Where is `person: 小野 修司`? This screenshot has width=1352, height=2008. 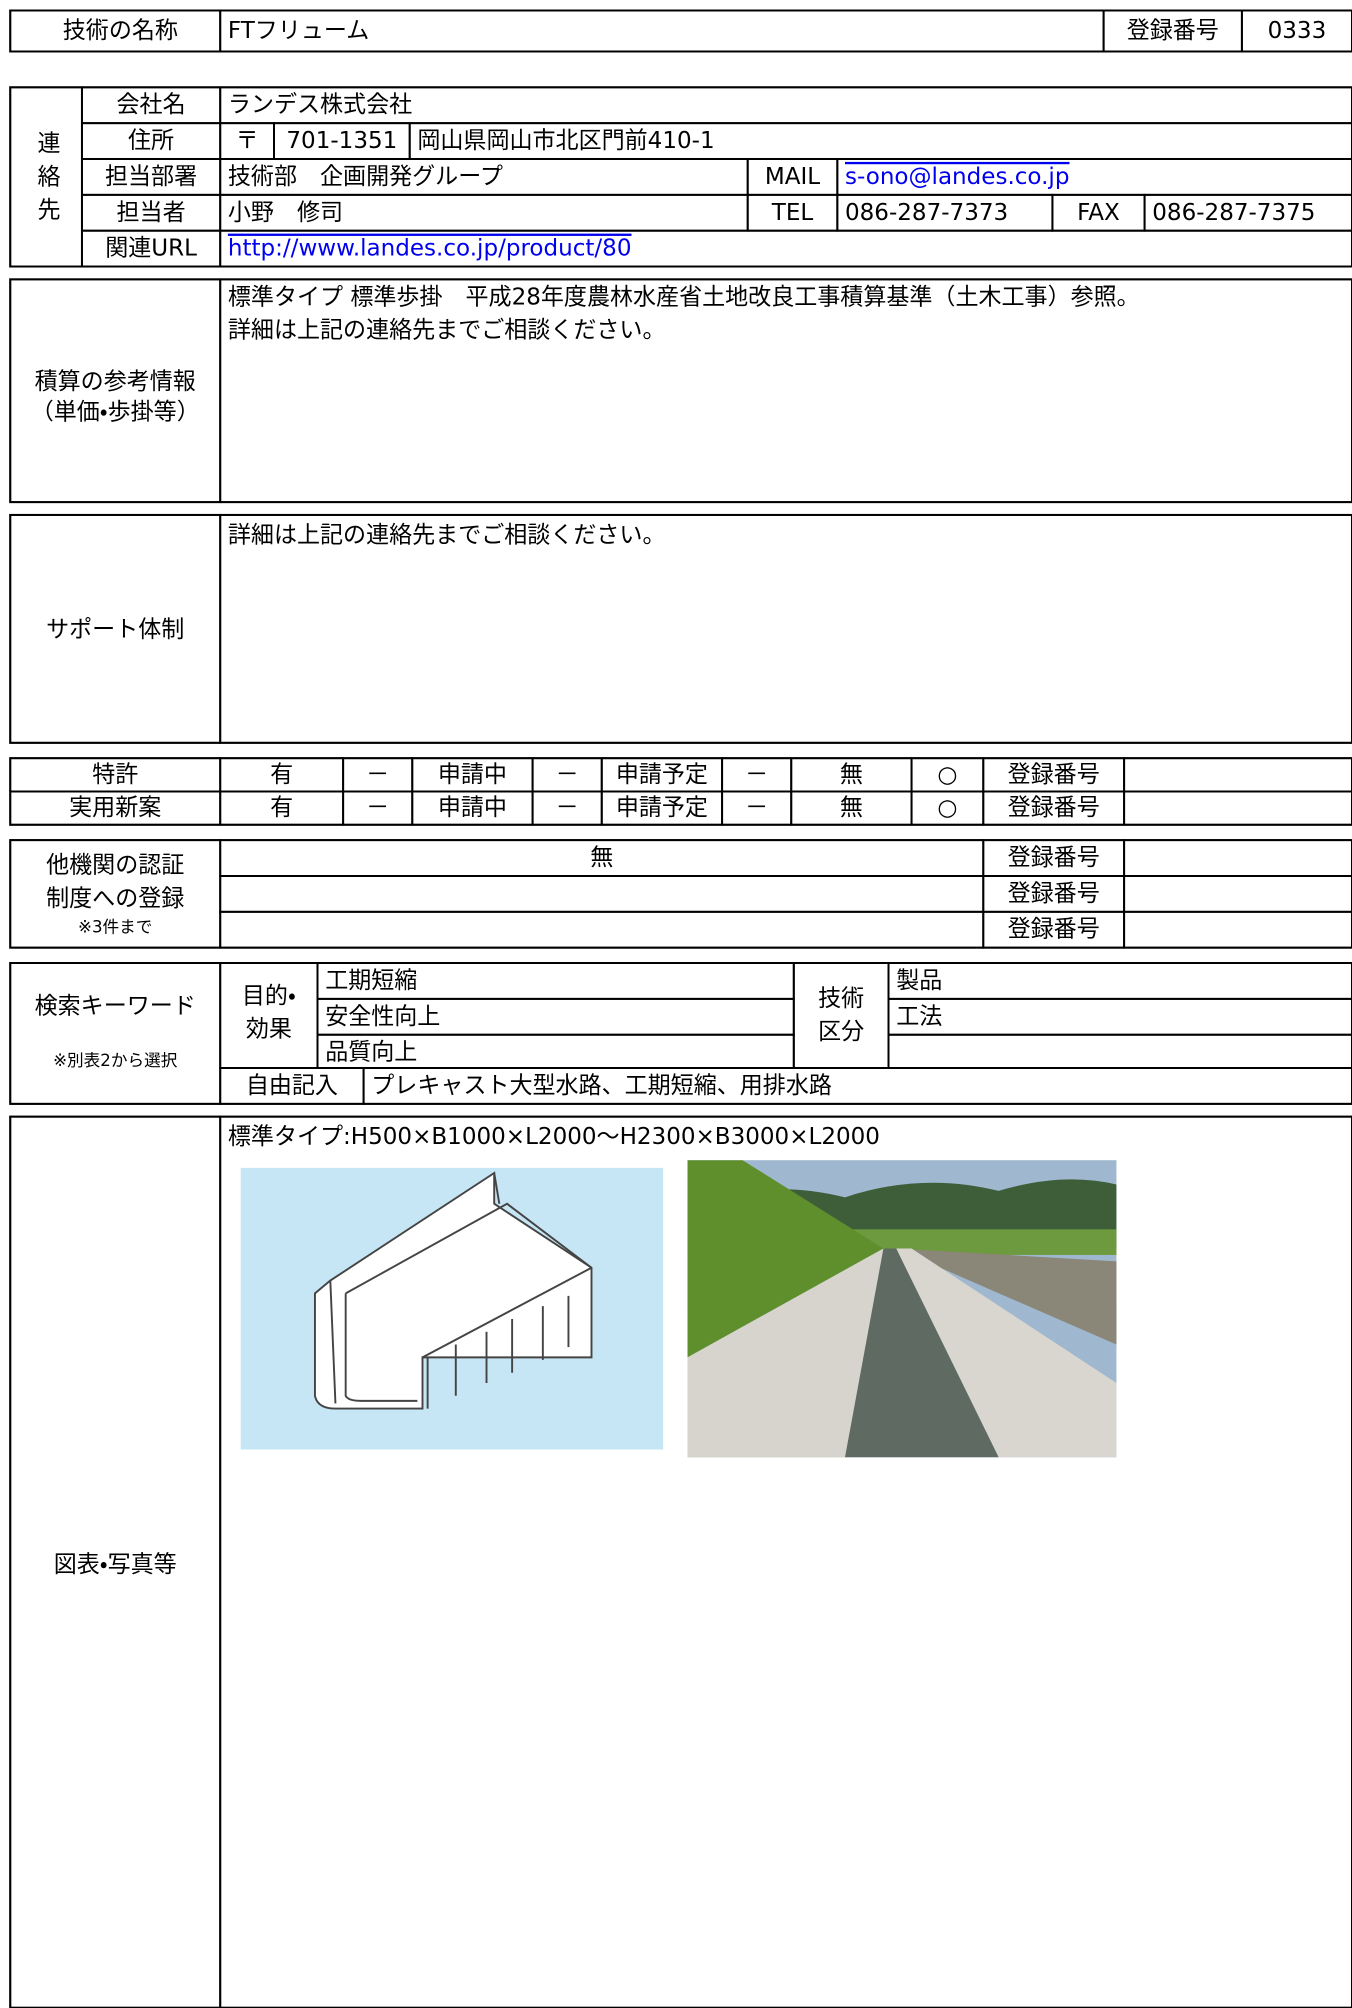
person: 小野 修司 is located at coordinates (285, 213).